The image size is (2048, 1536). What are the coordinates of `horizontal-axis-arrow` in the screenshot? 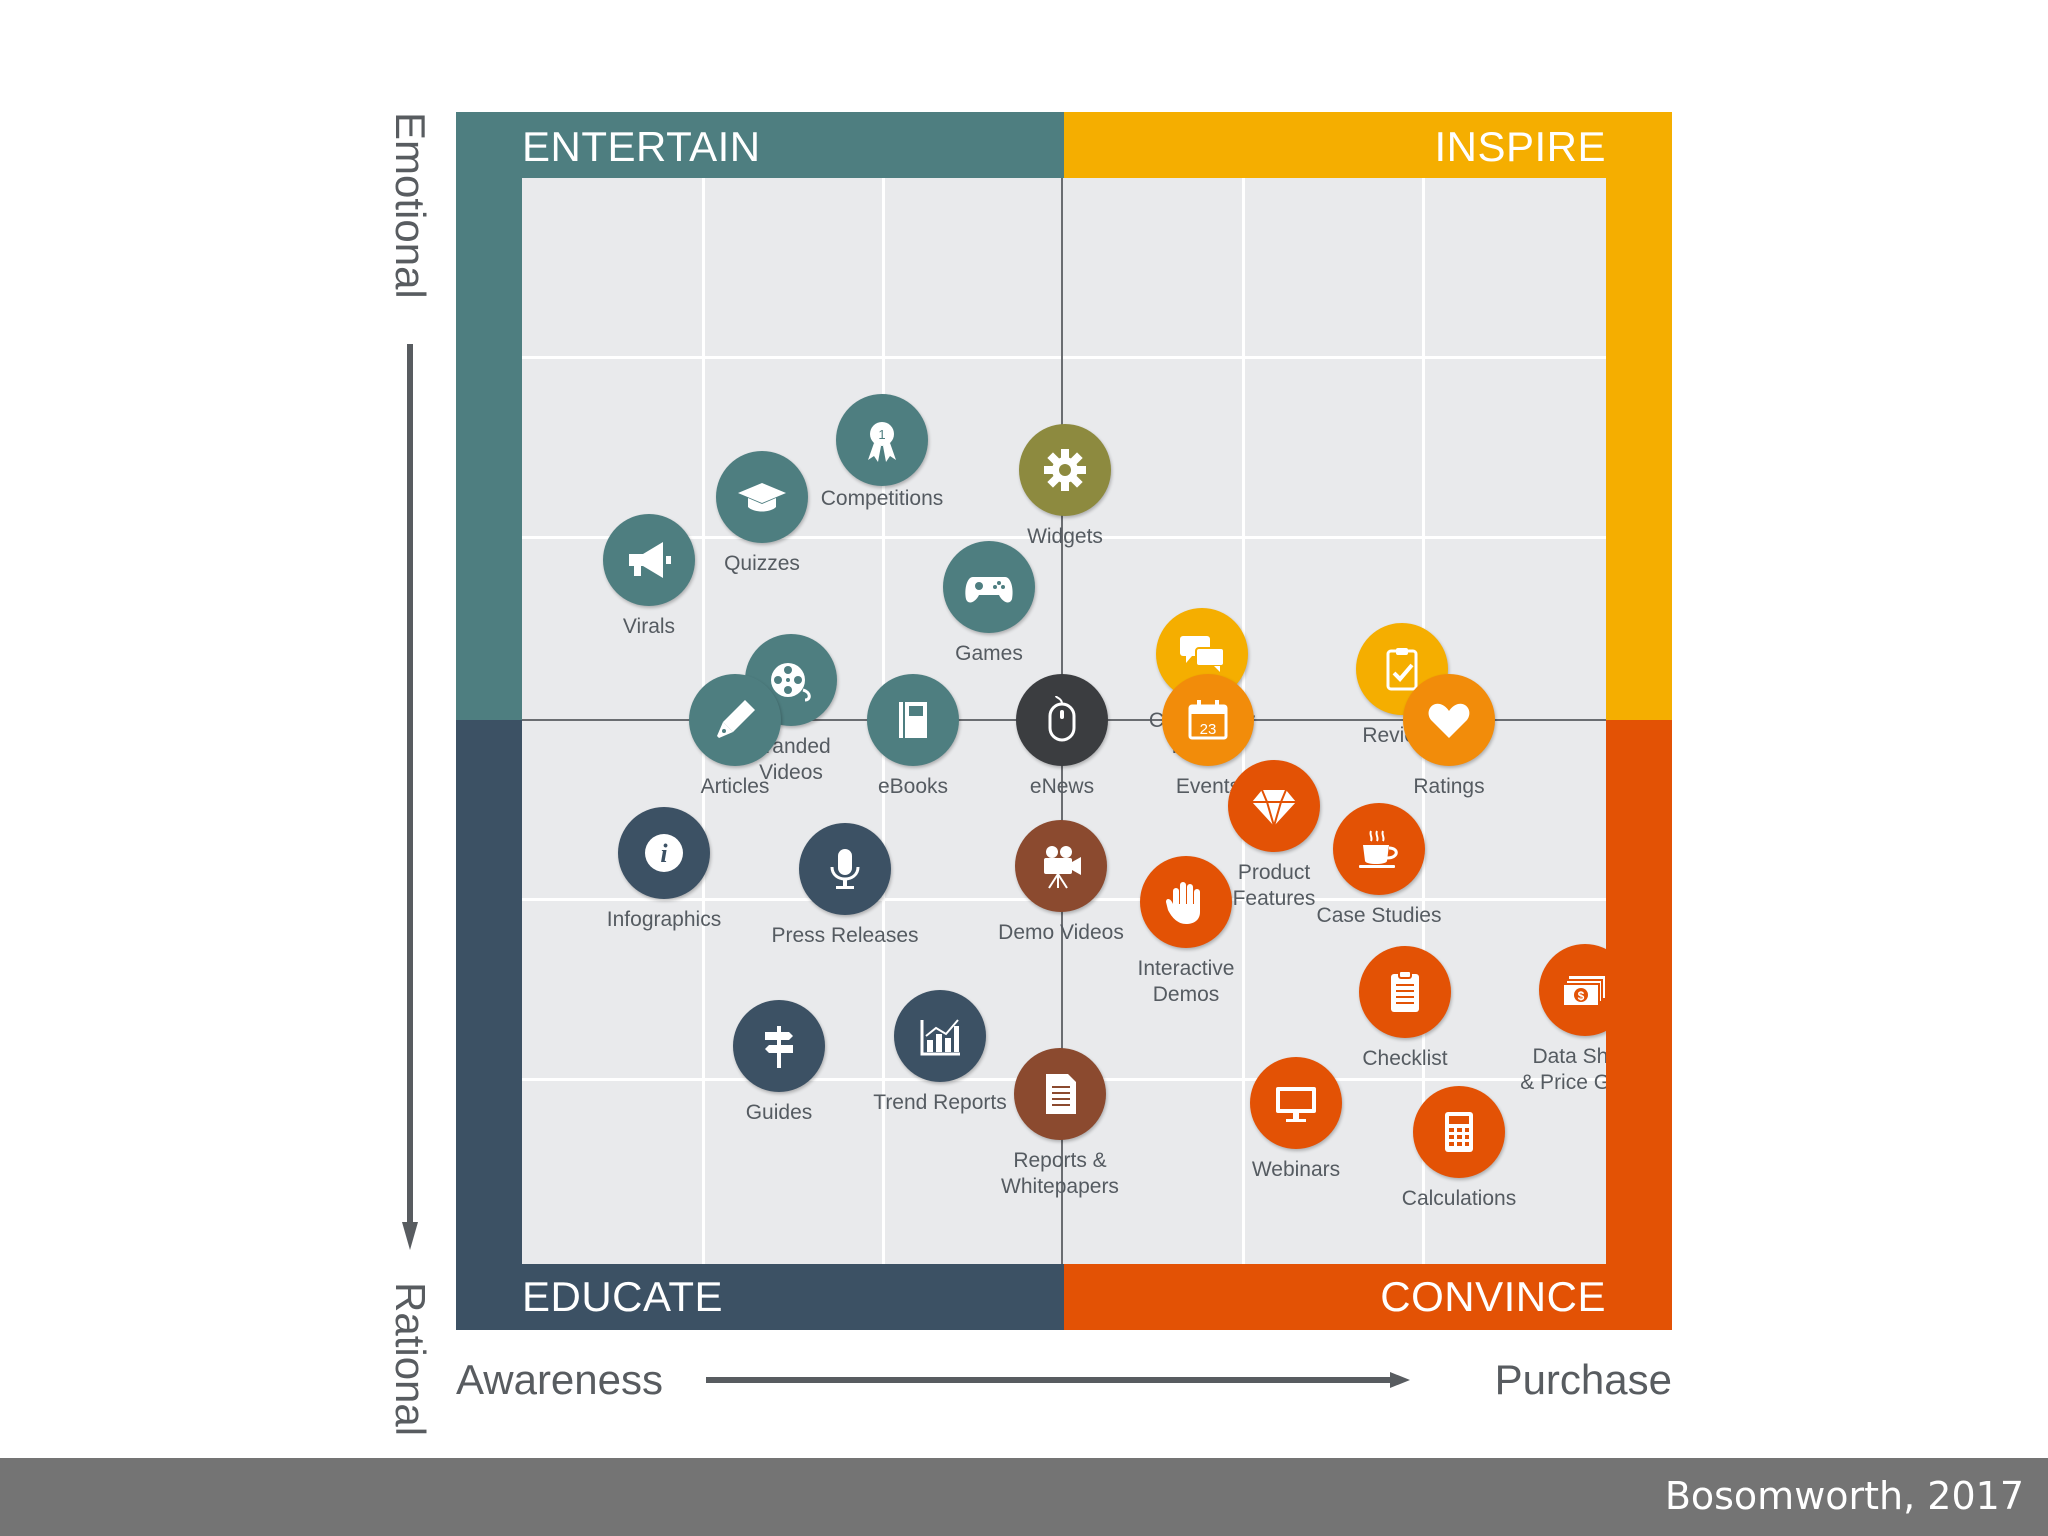 It's located at (1058, 1380).